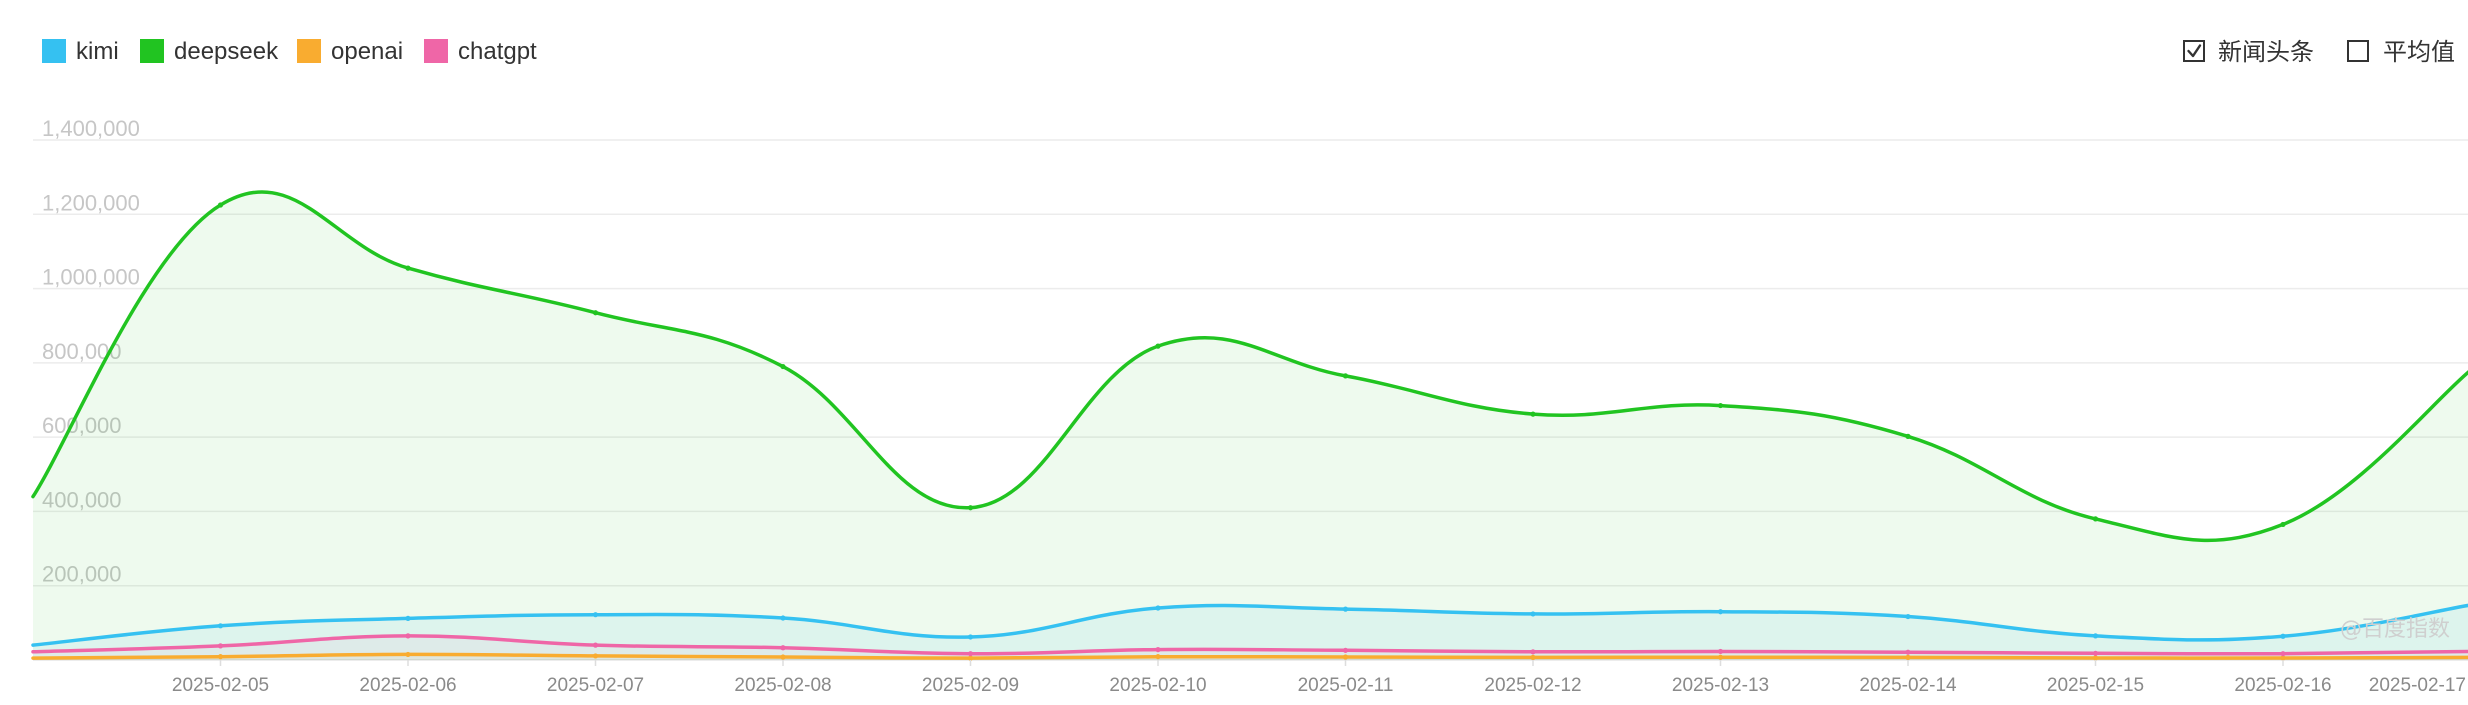  What do you see at coordinates (1249, 656) in the screenshot?
I see `openai-line` at bounding box center [1249, 656].